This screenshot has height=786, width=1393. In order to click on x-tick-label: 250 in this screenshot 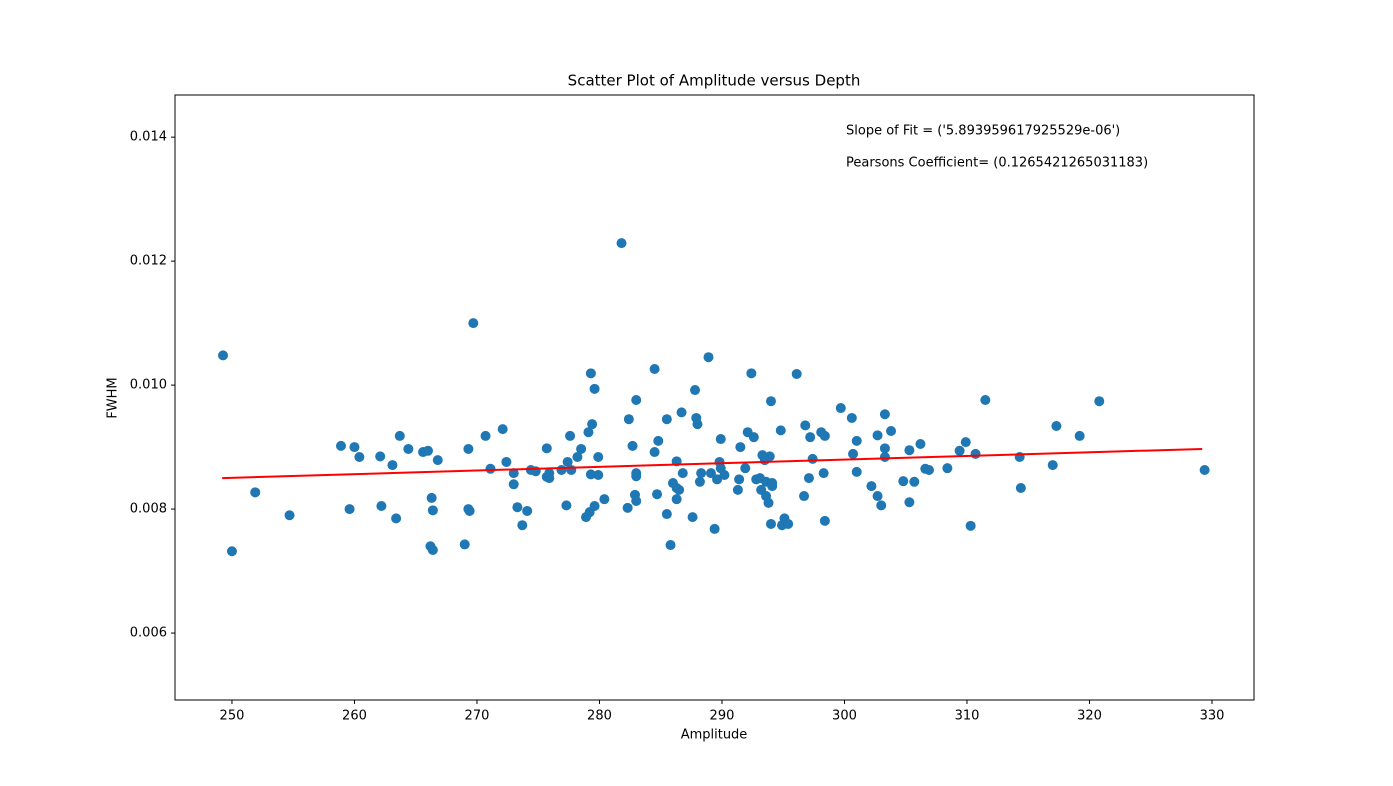, I will do `click(232, 716)`.